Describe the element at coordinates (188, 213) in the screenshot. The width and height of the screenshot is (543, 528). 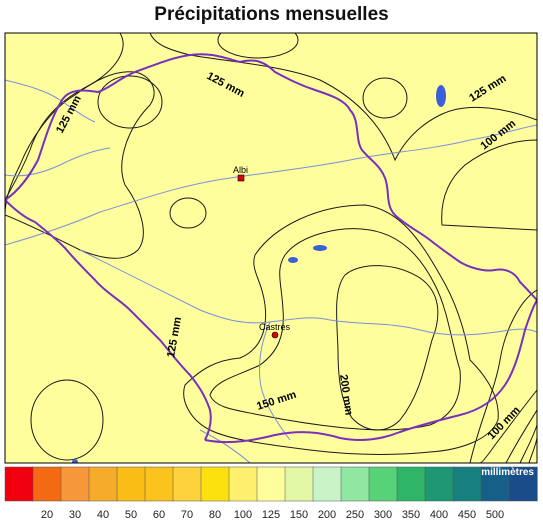
I see `zone-150-pocket` at that location.